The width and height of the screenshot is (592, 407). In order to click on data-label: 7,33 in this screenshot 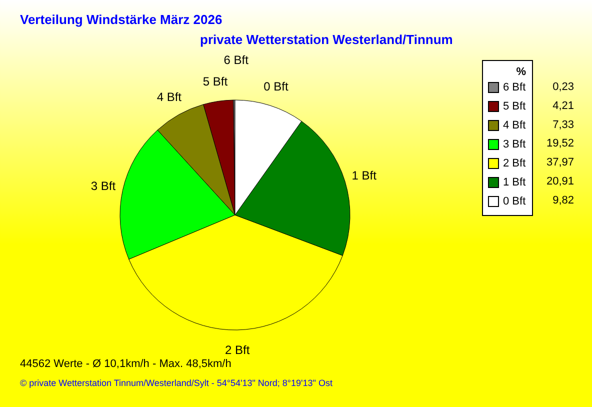, I will do `click(563, 124)`.